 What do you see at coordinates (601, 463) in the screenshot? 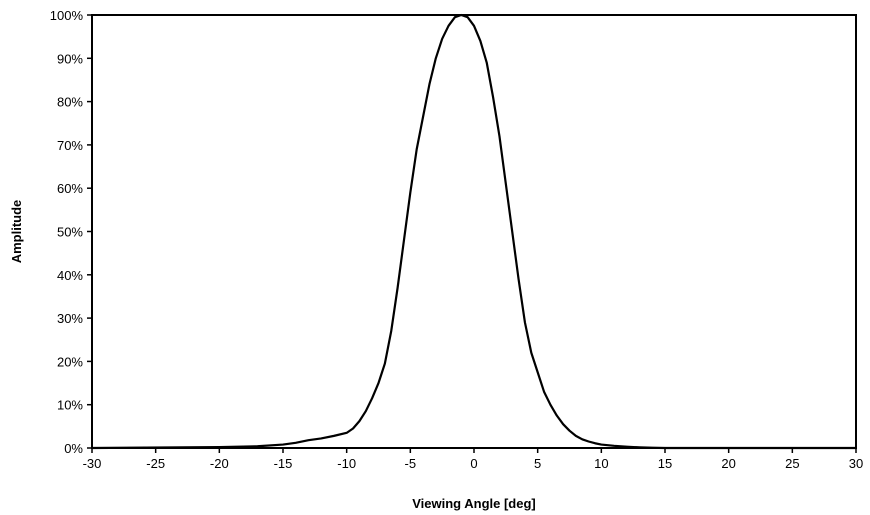
I see `x-tick-label: 10` at bounding box center [601, 463].